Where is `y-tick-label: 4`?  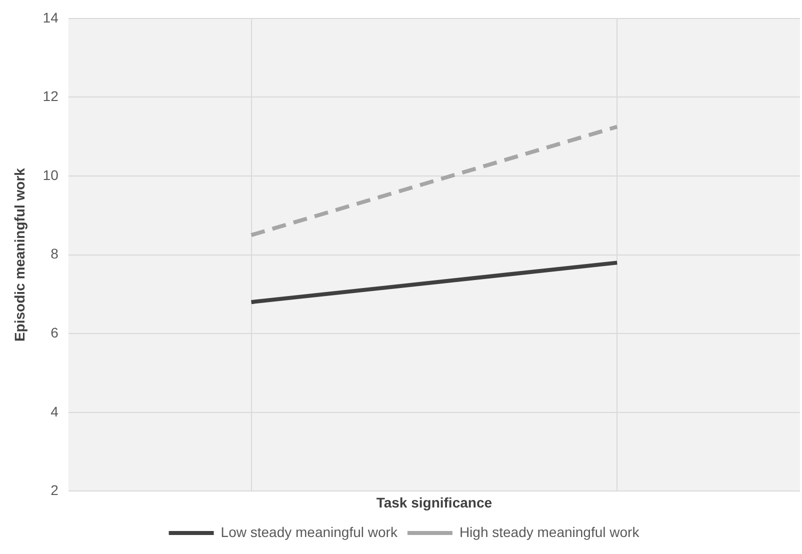 y-tick-label: 4 is located at coordinates (54, 411).